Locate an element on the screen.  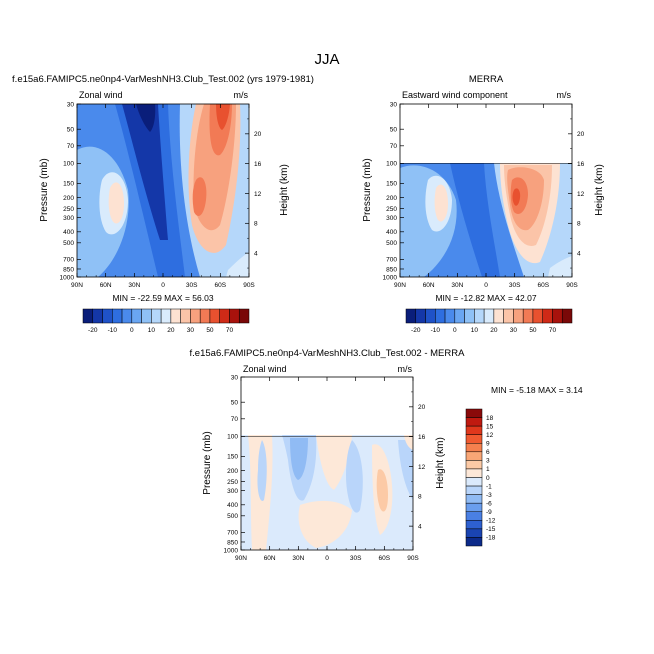
field-contour-neg-band is located at coordinates (475, 220).